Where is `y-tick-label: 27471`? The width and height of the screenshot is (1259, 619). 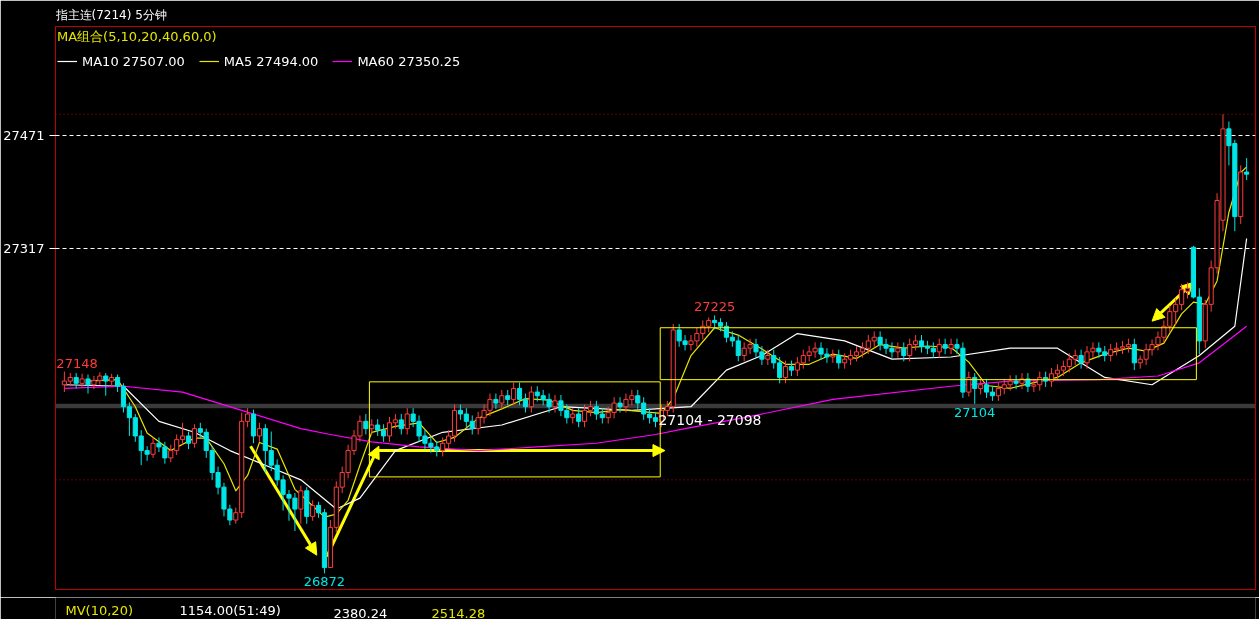 y-tick-label: 27471 is located at coordinates (24, 135).